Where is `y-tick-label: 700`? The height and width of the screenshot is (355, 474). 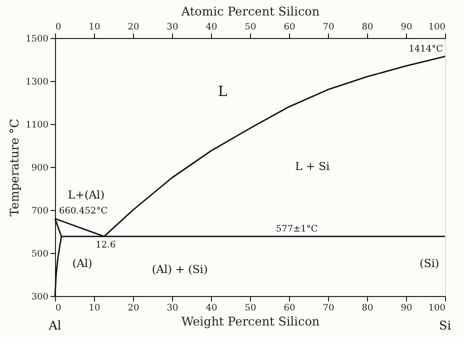 y-tick-label: 700 is located at coordinates (40, 211).